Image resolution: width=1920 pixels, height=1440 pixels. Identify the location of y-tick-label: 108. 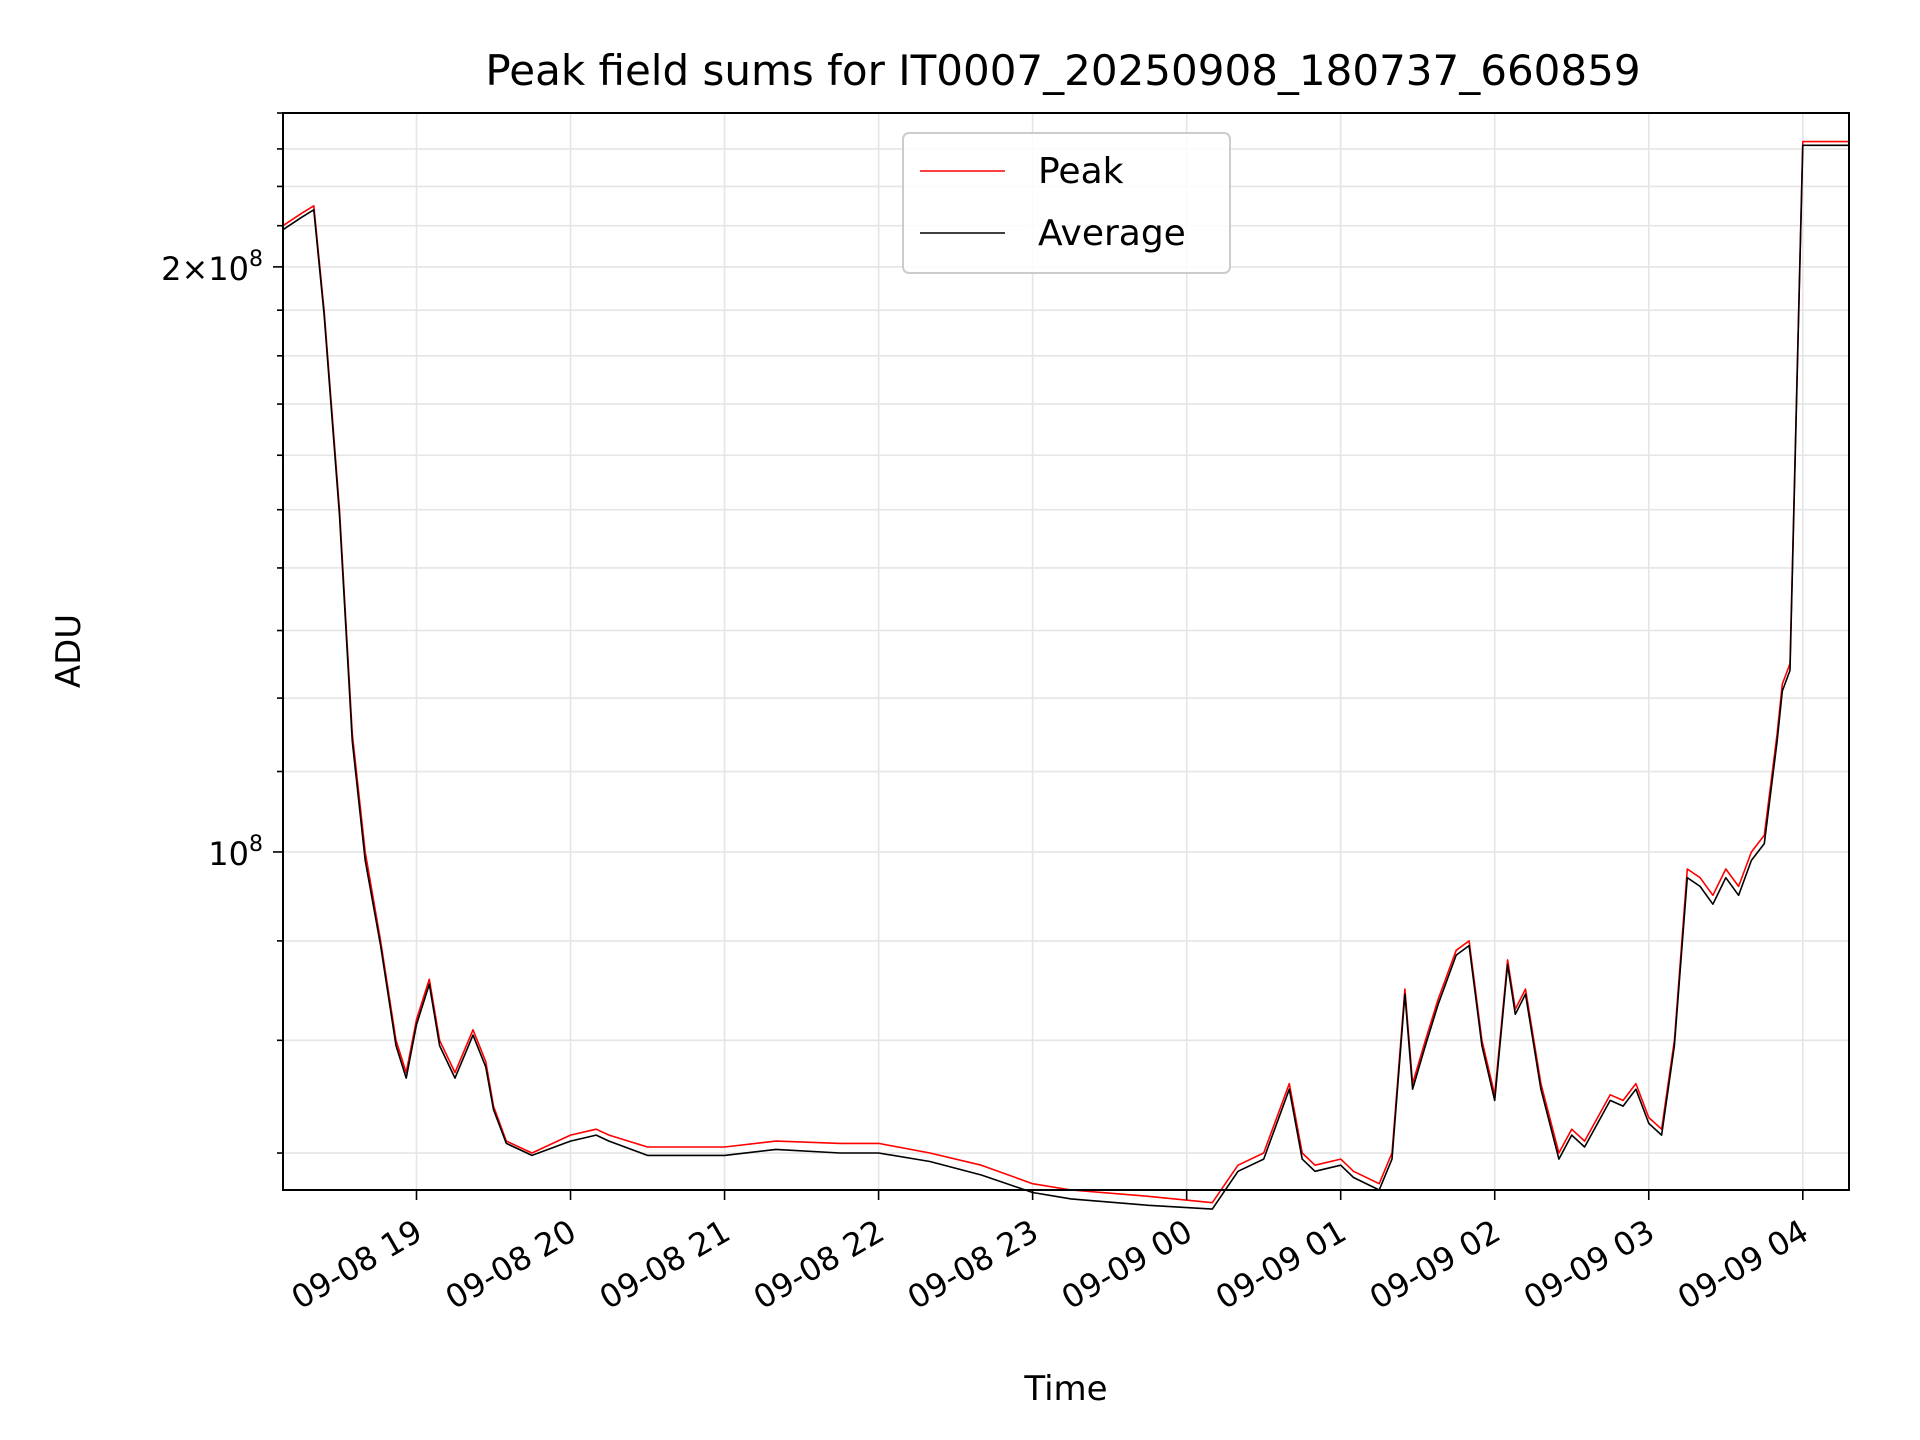
(235, 852).